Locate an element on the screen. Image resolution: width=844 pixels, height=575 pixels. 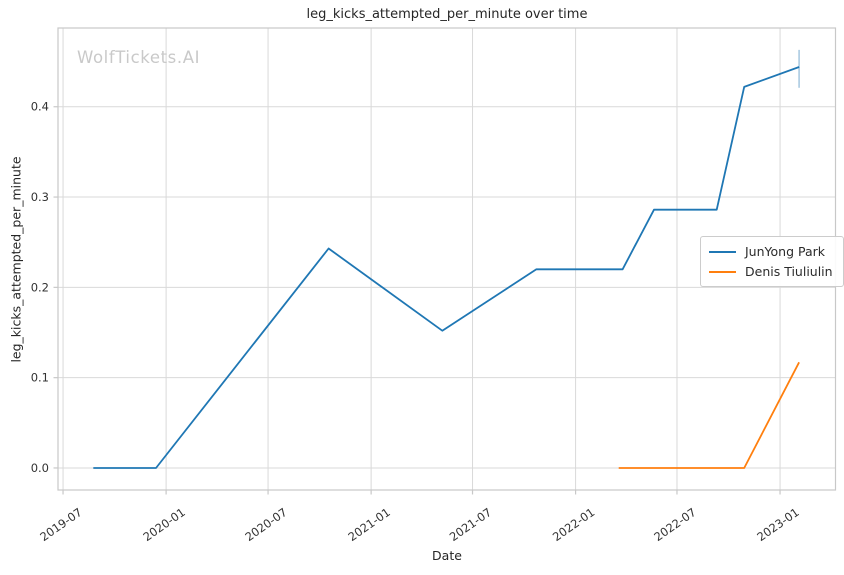
legend: JunYong Park Denis Tiuliulin is located at coordinates (772, 261).